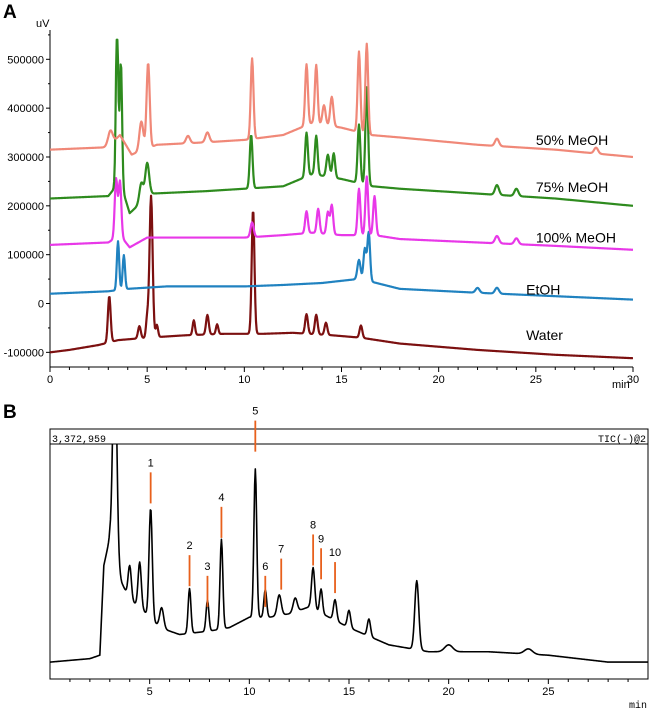  What do you see at coordinates (449, 692) in the screenshot?
I see `panel-b-x-tick-label: 20` at bounding box center [449, 692].